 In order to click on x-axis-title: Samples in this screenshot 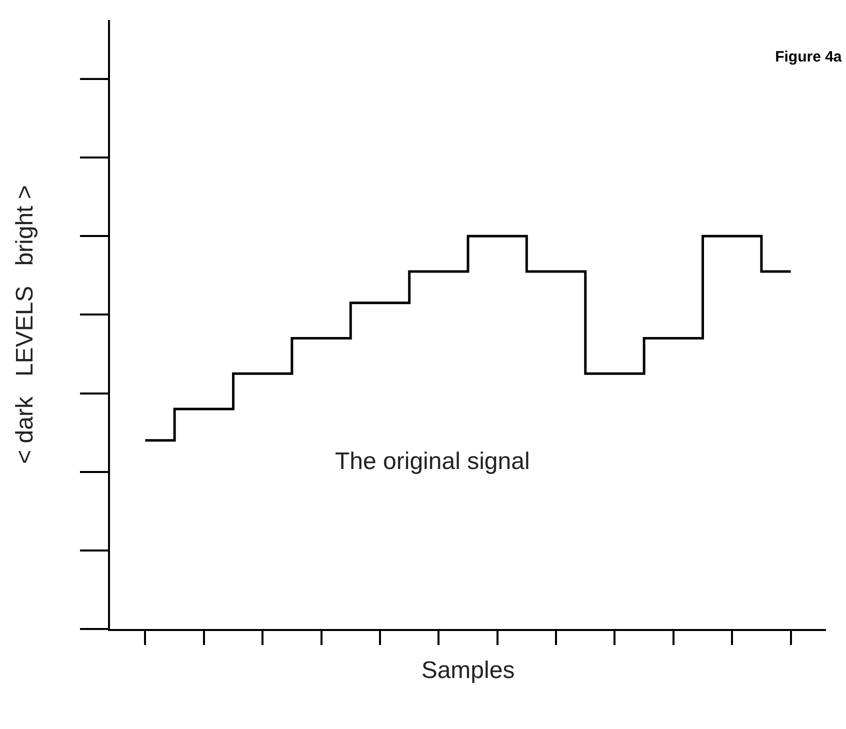, I will do `click(468, 670)`.